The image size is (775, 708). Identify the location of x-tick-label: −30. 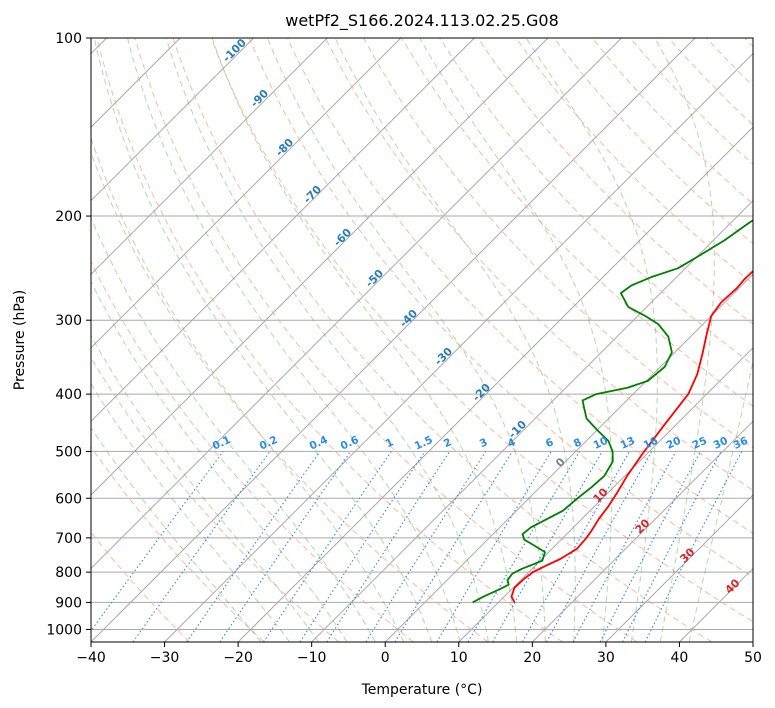
(165, 658).